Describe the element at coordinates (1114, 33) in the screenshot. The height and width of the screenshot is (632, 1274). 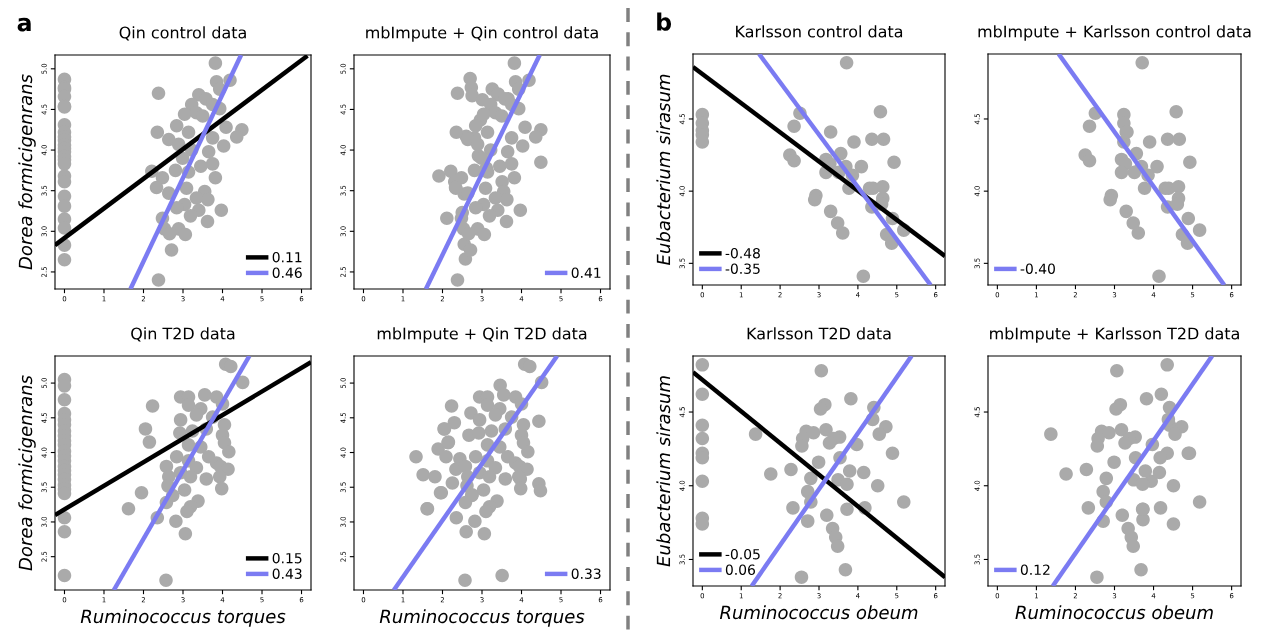
I see `chart-title: mbImpute + Karlsson control data` at that location.